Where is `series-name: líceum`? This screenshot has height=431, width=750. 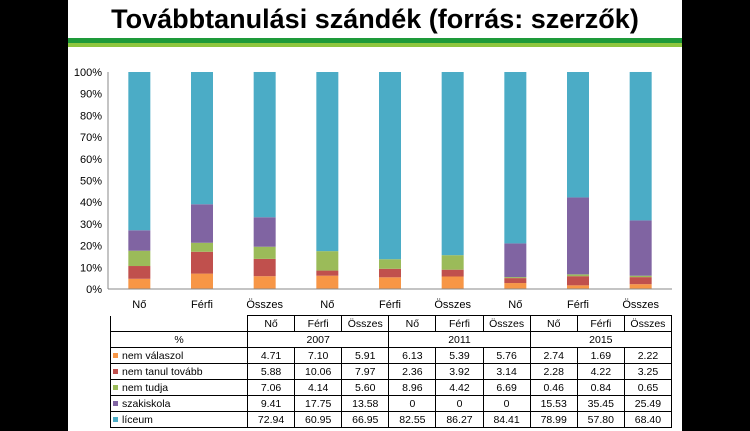
series-name: líceum is located at coordinates (137, 419).